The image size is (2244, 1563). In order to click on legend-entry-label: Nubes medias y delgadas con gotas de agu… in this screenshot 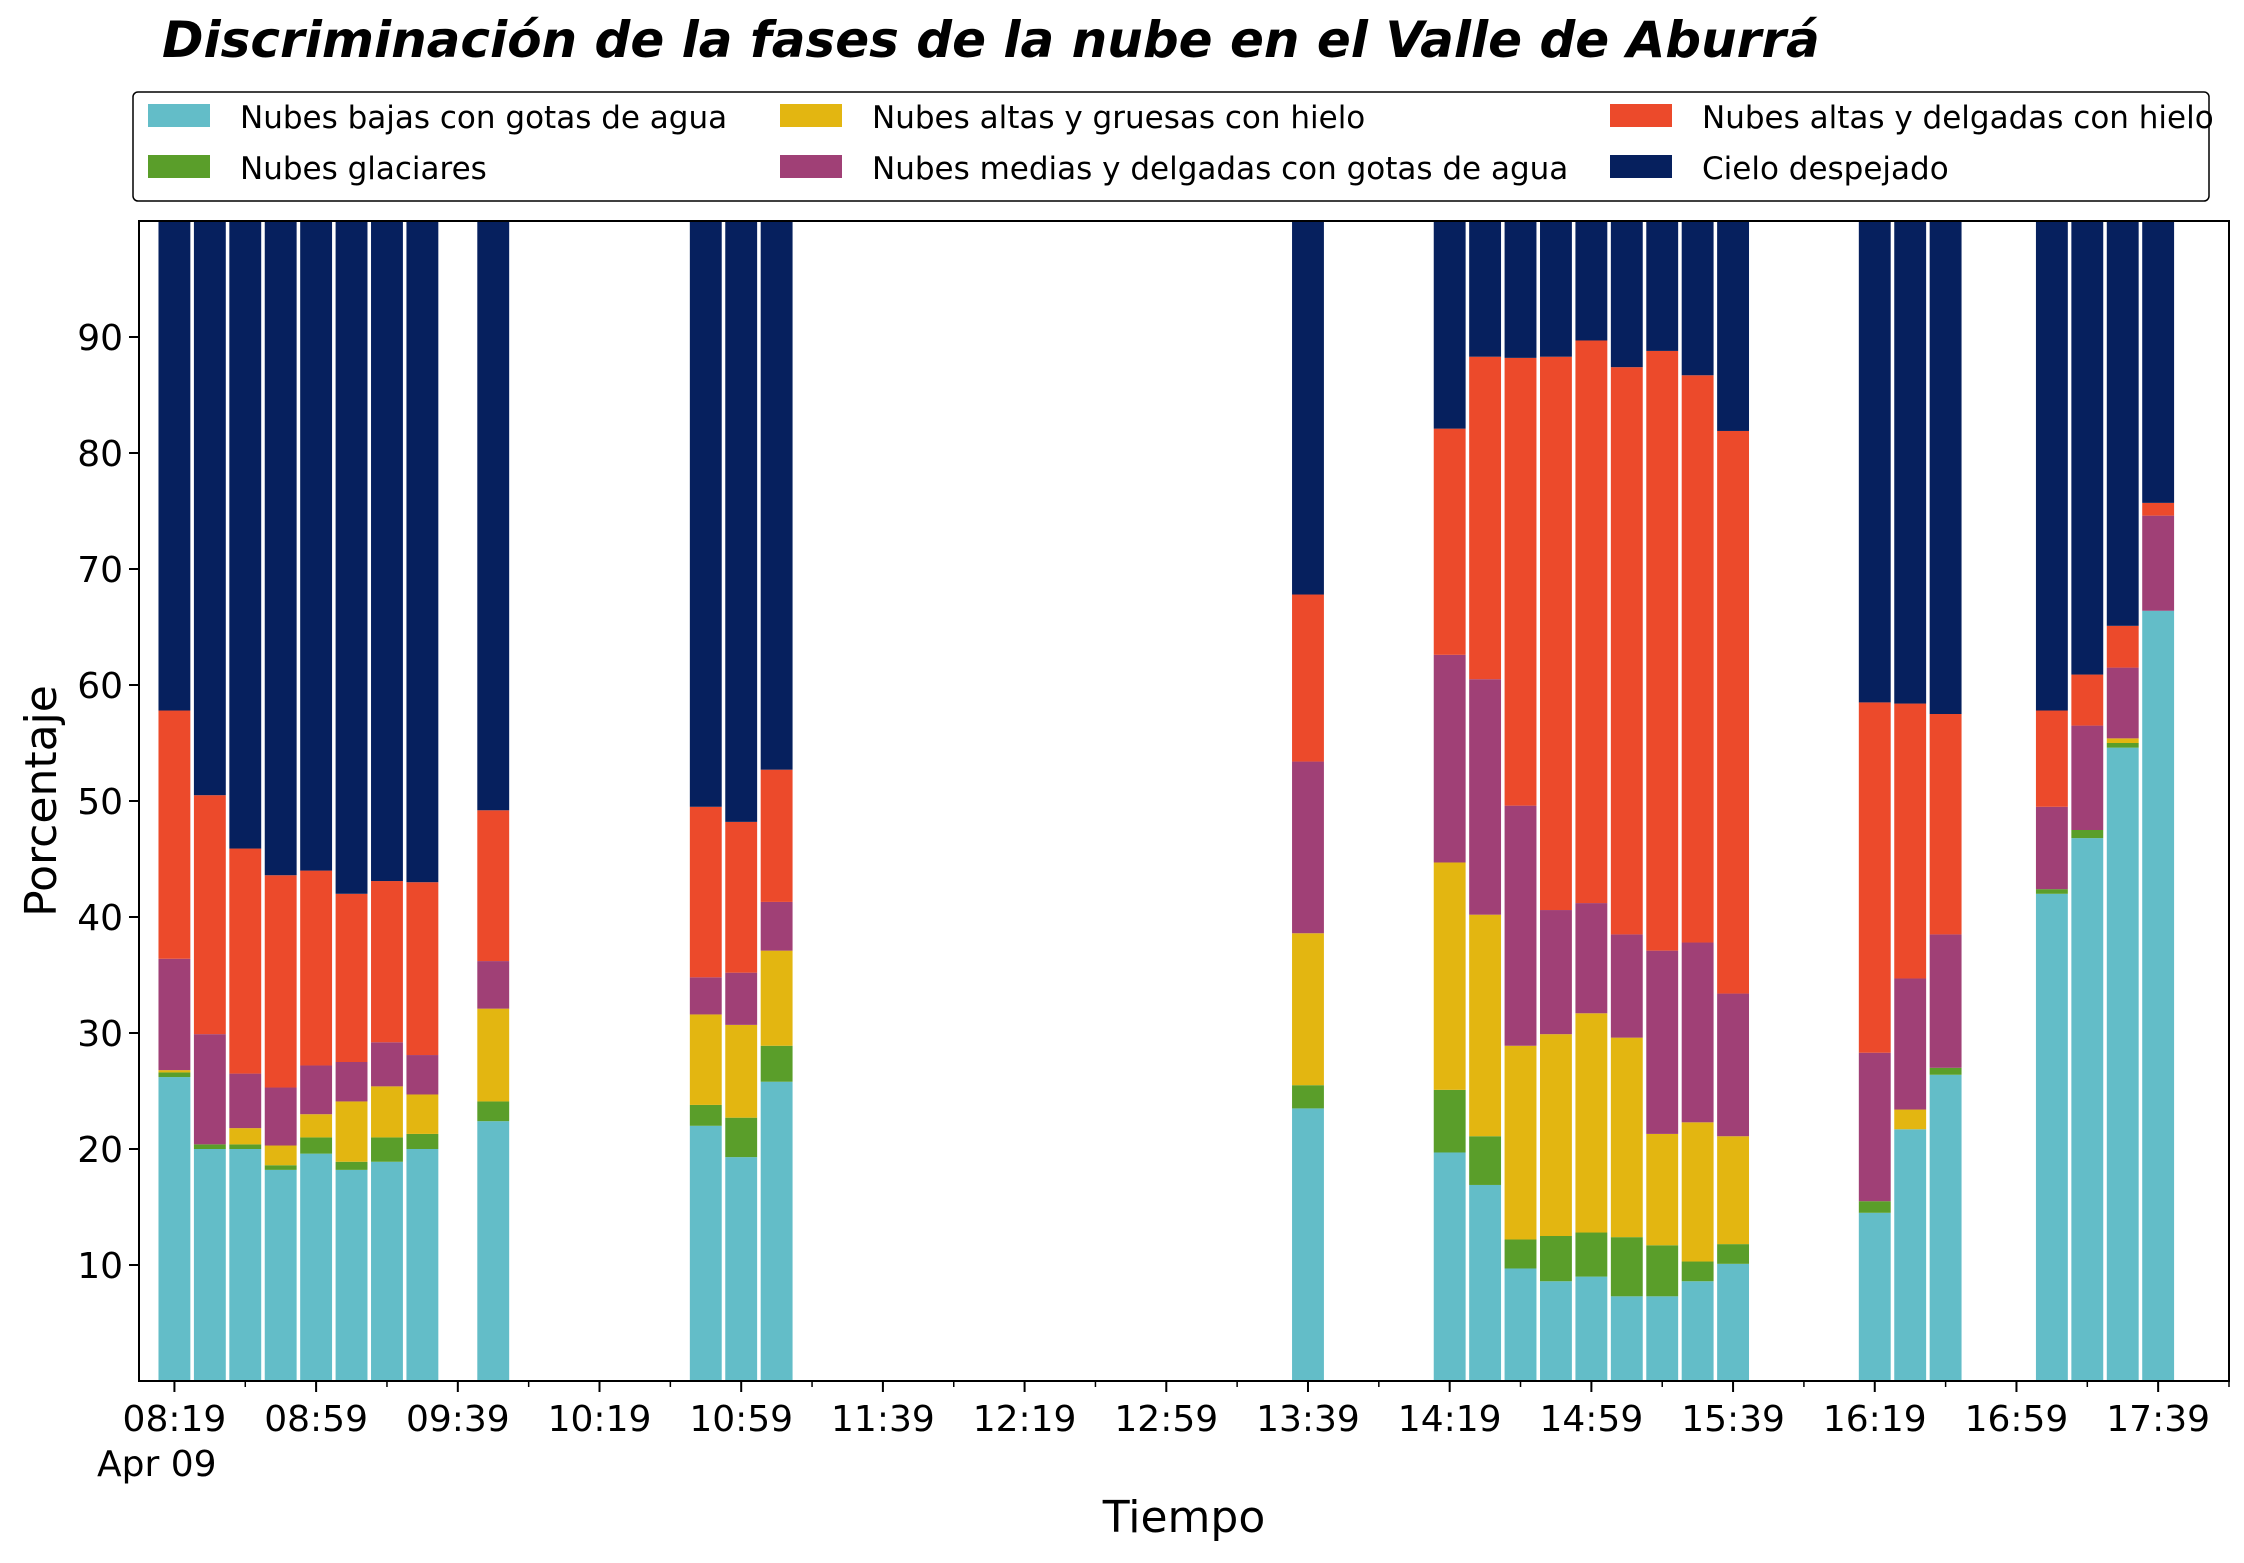, I will do `click(1220, 169)`.